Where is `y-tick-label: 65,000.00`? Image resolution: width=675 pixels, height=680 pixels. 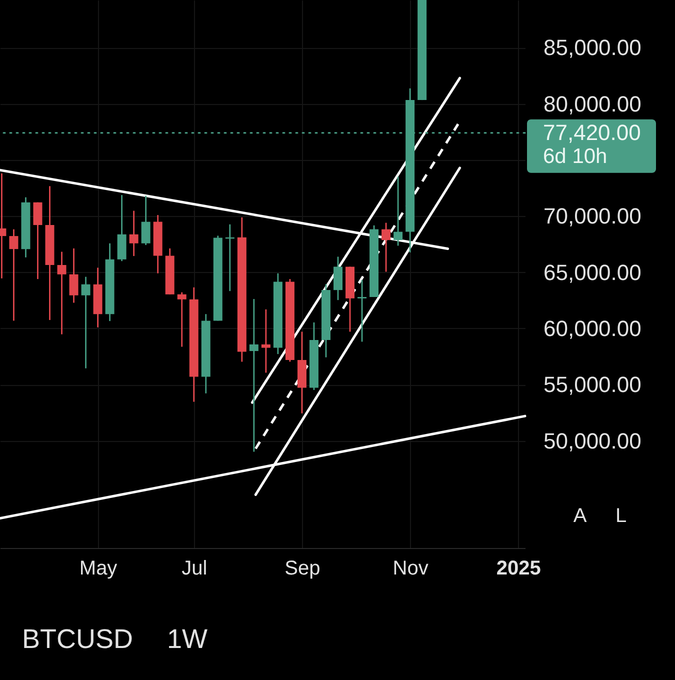 y-tick-label: 65,000.00 is located at coordinates (593, 272).